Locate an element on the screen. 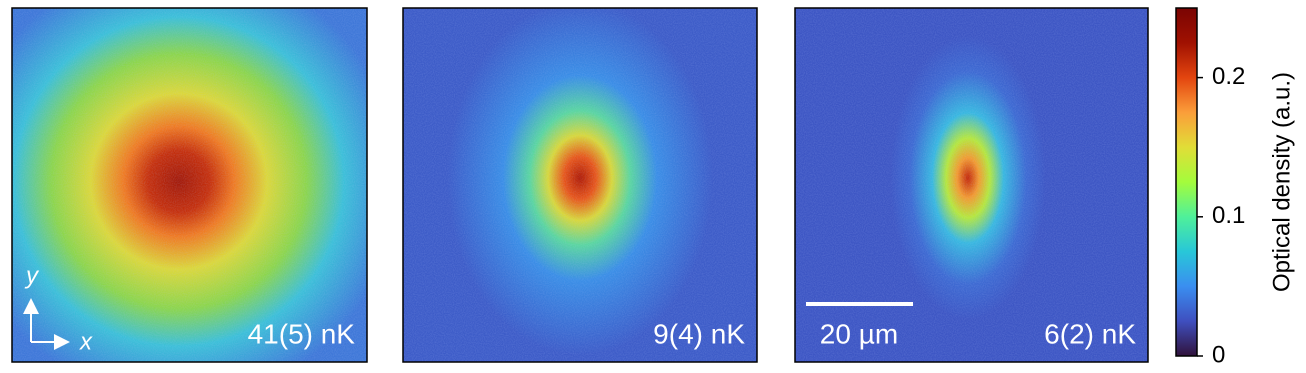 Image resolution: width=1306 pixels, height=373 pixels. colorbar: Optical density (a.u.) 0 0.1 0.2 is located at coordinates (1235, 187).